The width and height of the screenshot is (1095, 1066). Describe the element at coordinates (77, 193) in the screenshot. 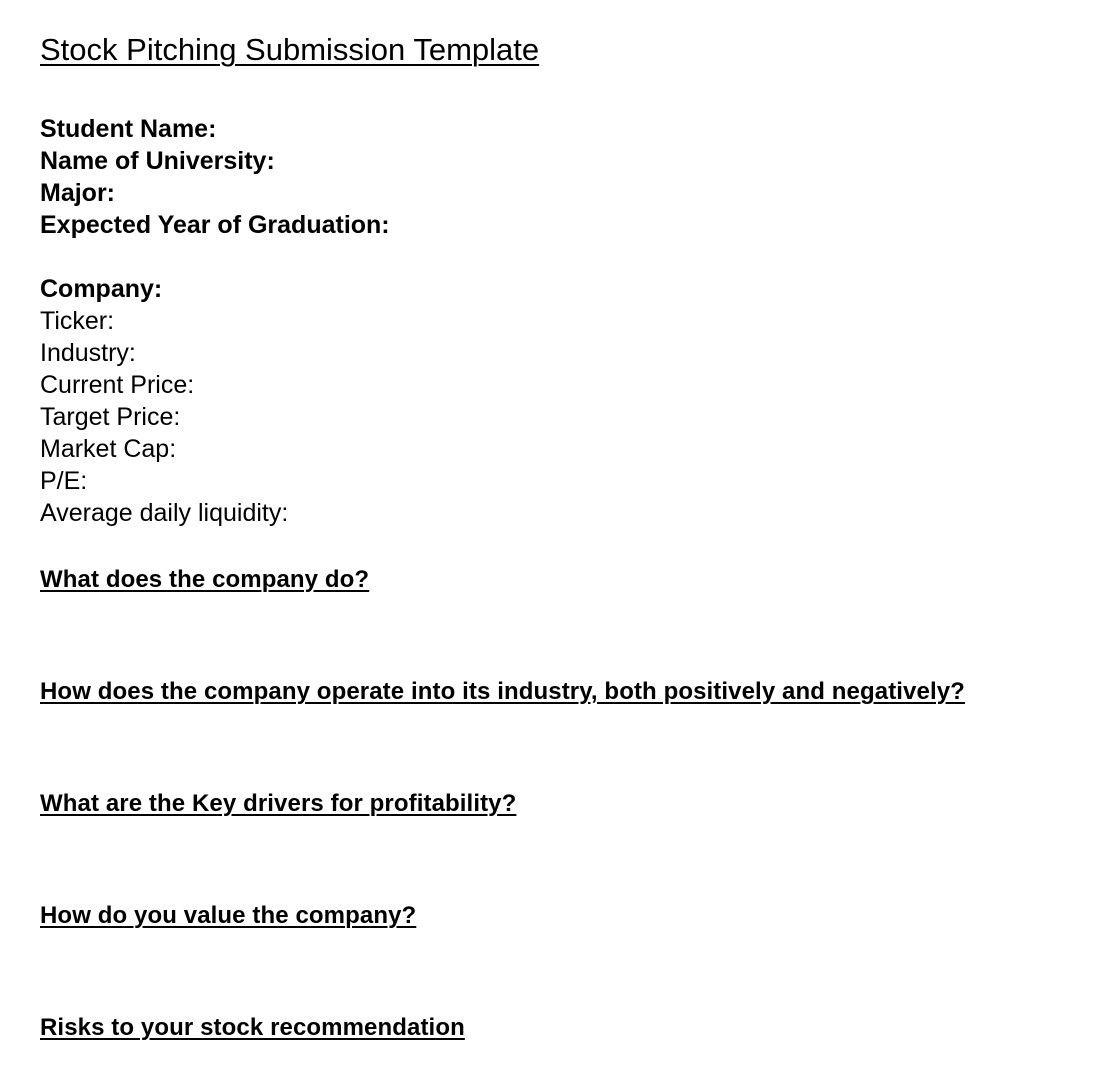

I see `major-label: Major:` at that location.